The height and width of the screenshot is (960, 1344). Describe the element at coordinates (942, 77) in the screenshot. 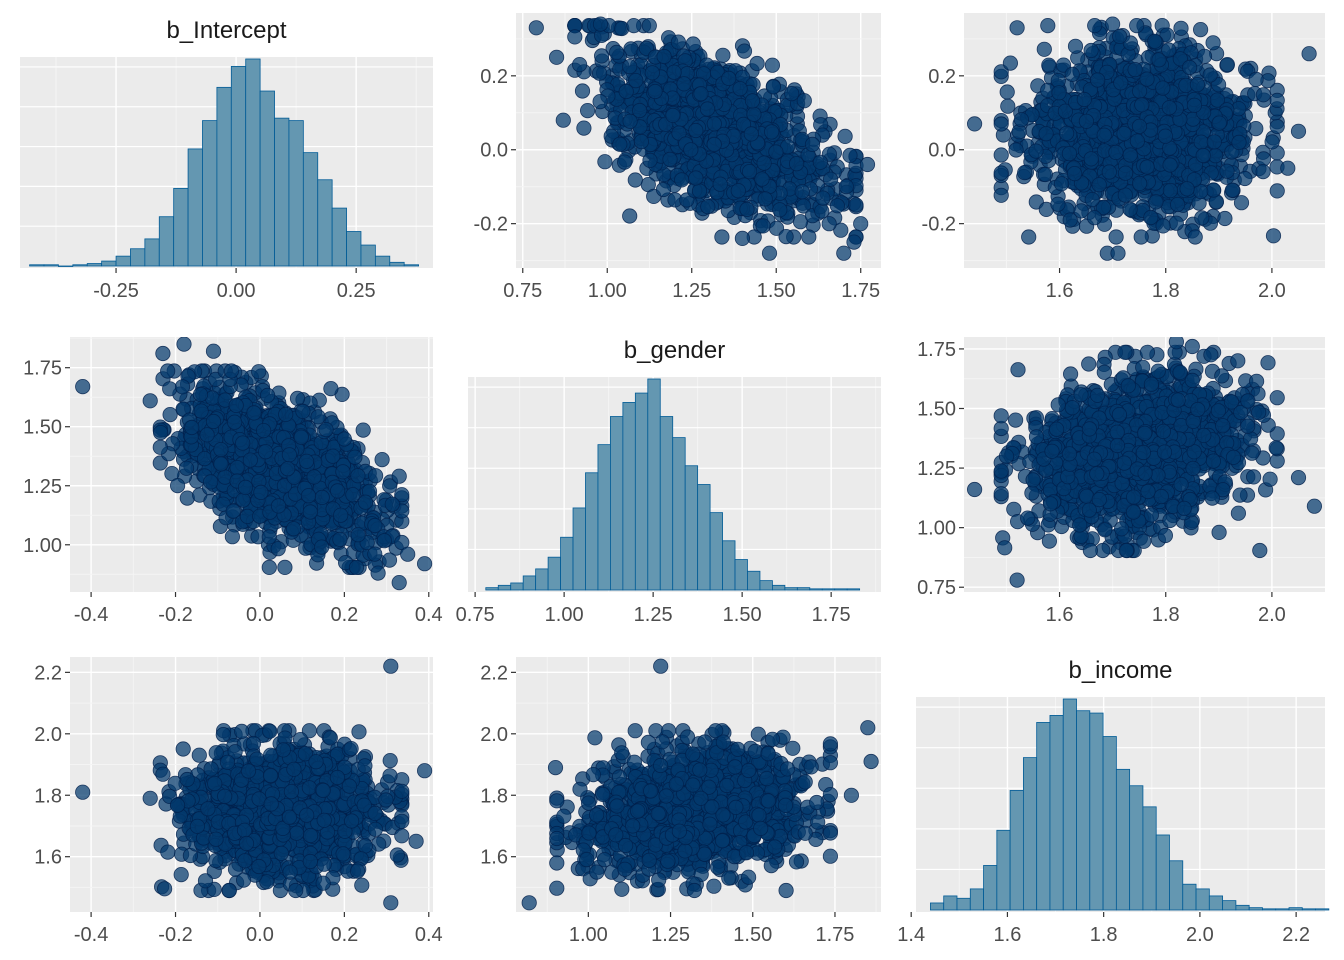

I see `y-tick-label: 0.2` at that location.